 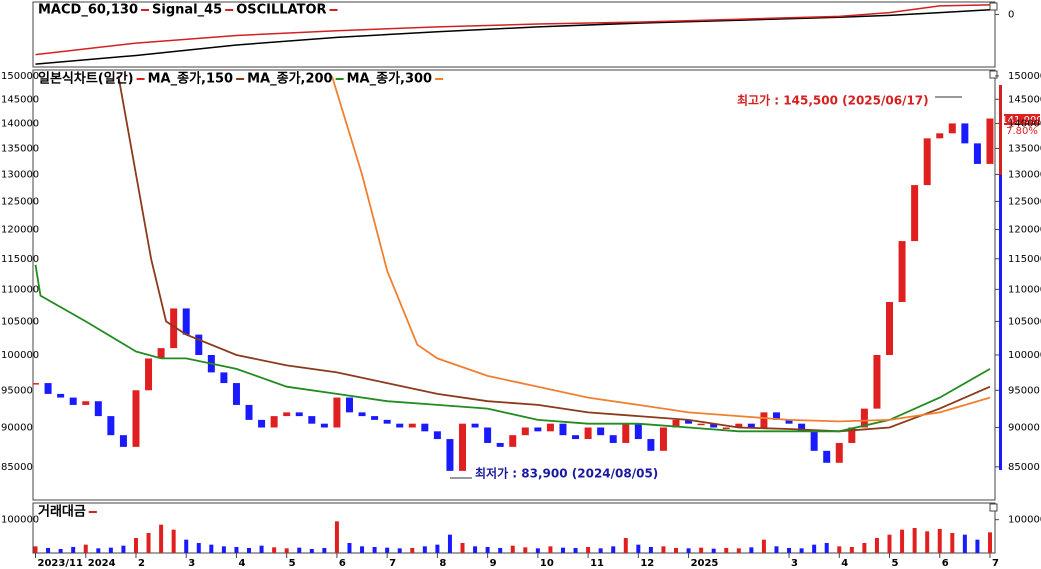 I want to click on macd-panel, so click(x=514, y=34).